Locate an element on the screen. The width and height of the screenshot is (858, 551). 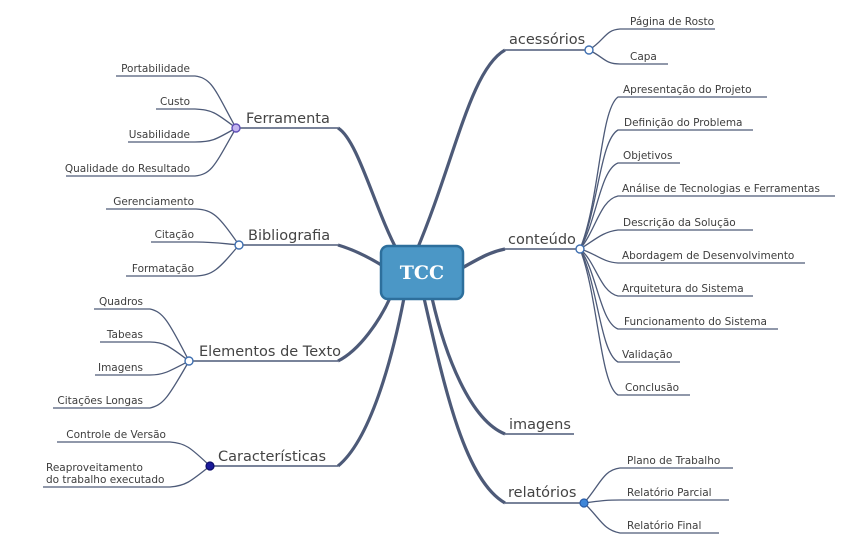
leaf-relatorio-parcial: Relatório Parcial is located at coordinates (669, 493).